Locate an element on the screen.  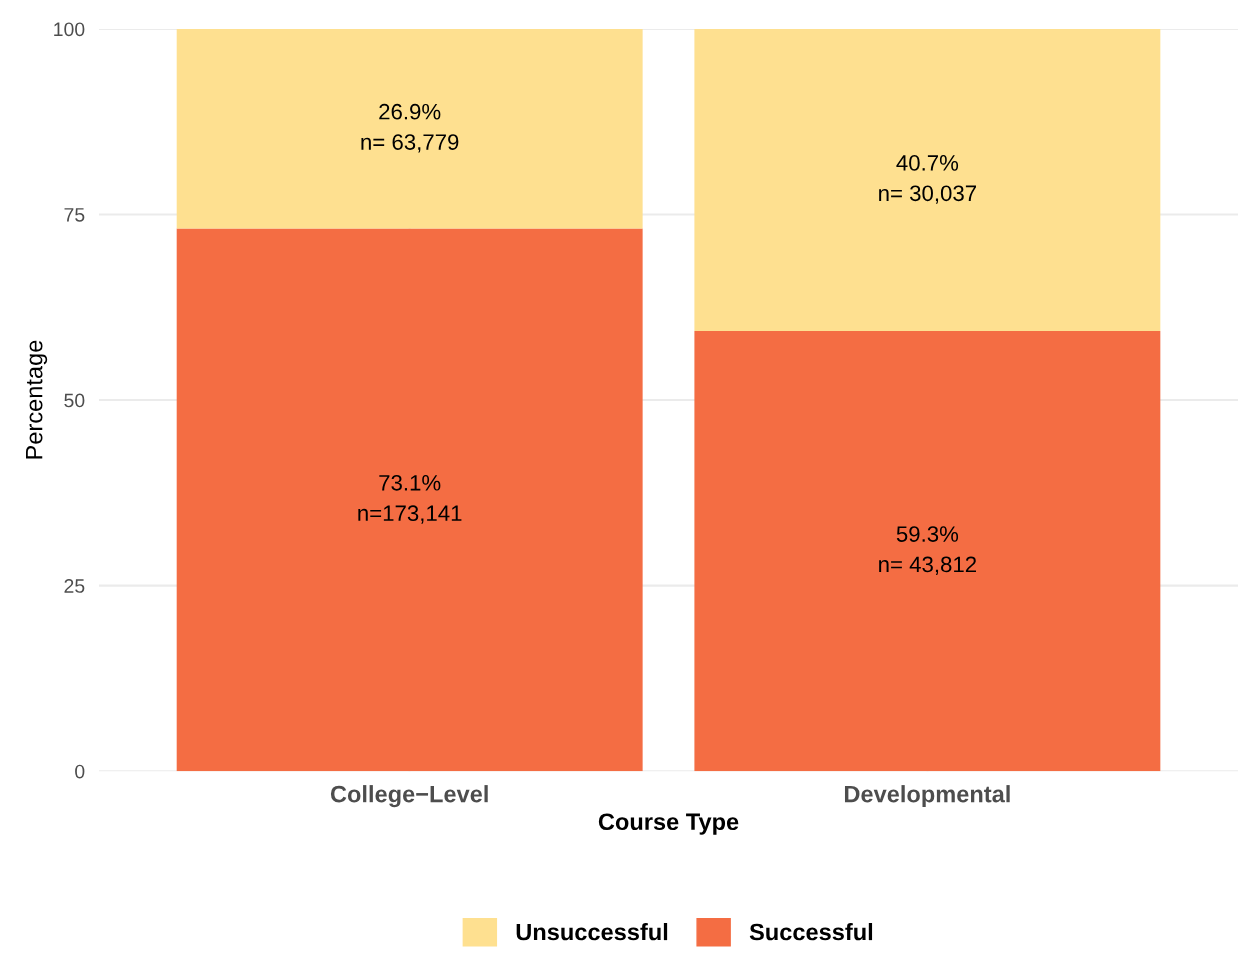
legend-label: Successful is located at coordinates (811, 932).